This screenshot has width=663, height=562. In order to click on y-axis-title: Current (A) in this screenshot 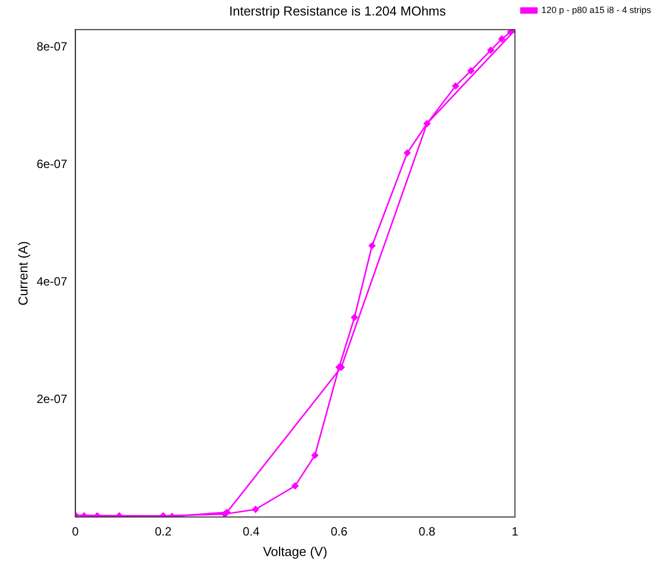, I will do `click(22, 273)`.